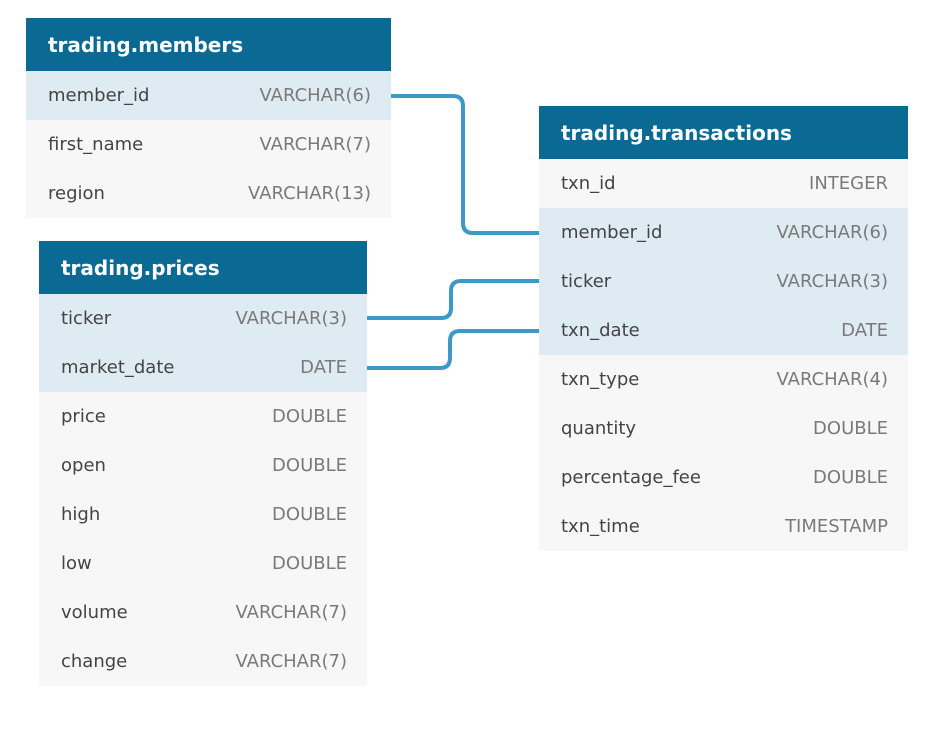  I want to click on column-row: region VARCHAR(13), so click(208, 193).